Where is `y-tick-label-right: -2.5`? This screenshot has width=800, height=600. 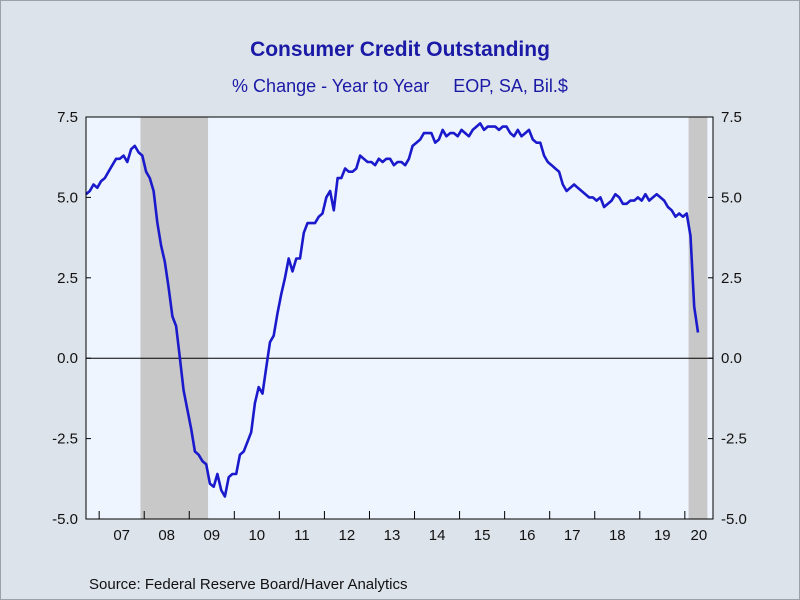 y-tick-label-right: -2.5 is located at coordinates (734, 439).